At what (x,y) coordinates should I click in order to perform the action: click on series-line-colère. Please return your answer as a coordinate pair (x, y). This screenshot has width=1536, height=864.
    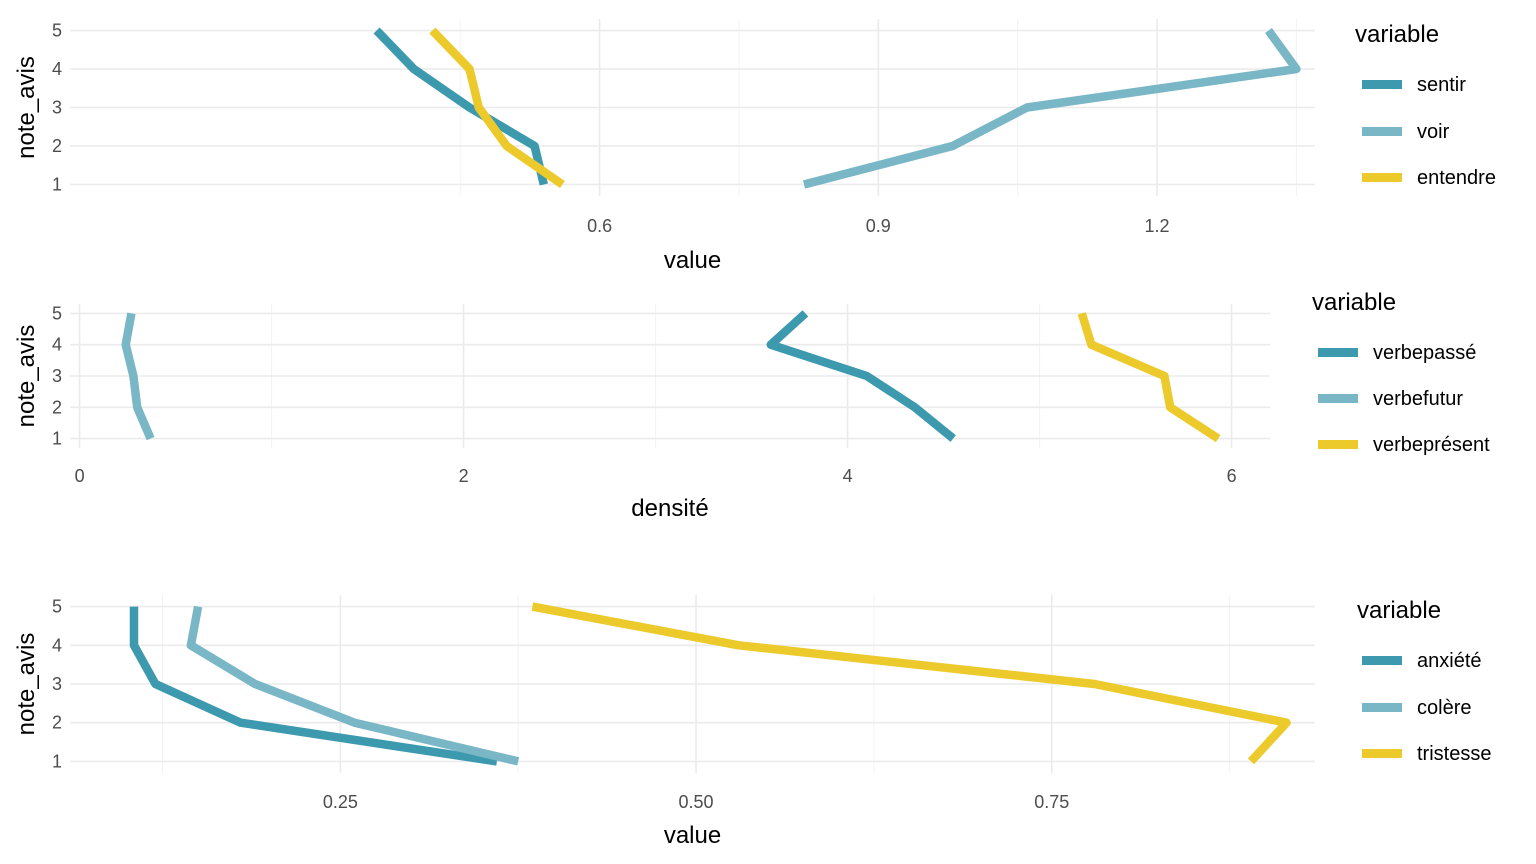
    Looking at the image, I should click on (353, 685).